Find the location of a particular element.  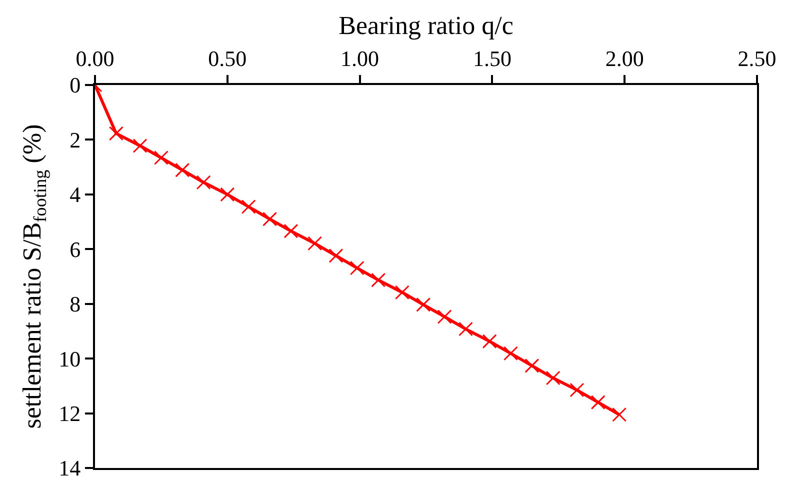

x-tick-label: 2.50 is located at coordinates (757, 59).